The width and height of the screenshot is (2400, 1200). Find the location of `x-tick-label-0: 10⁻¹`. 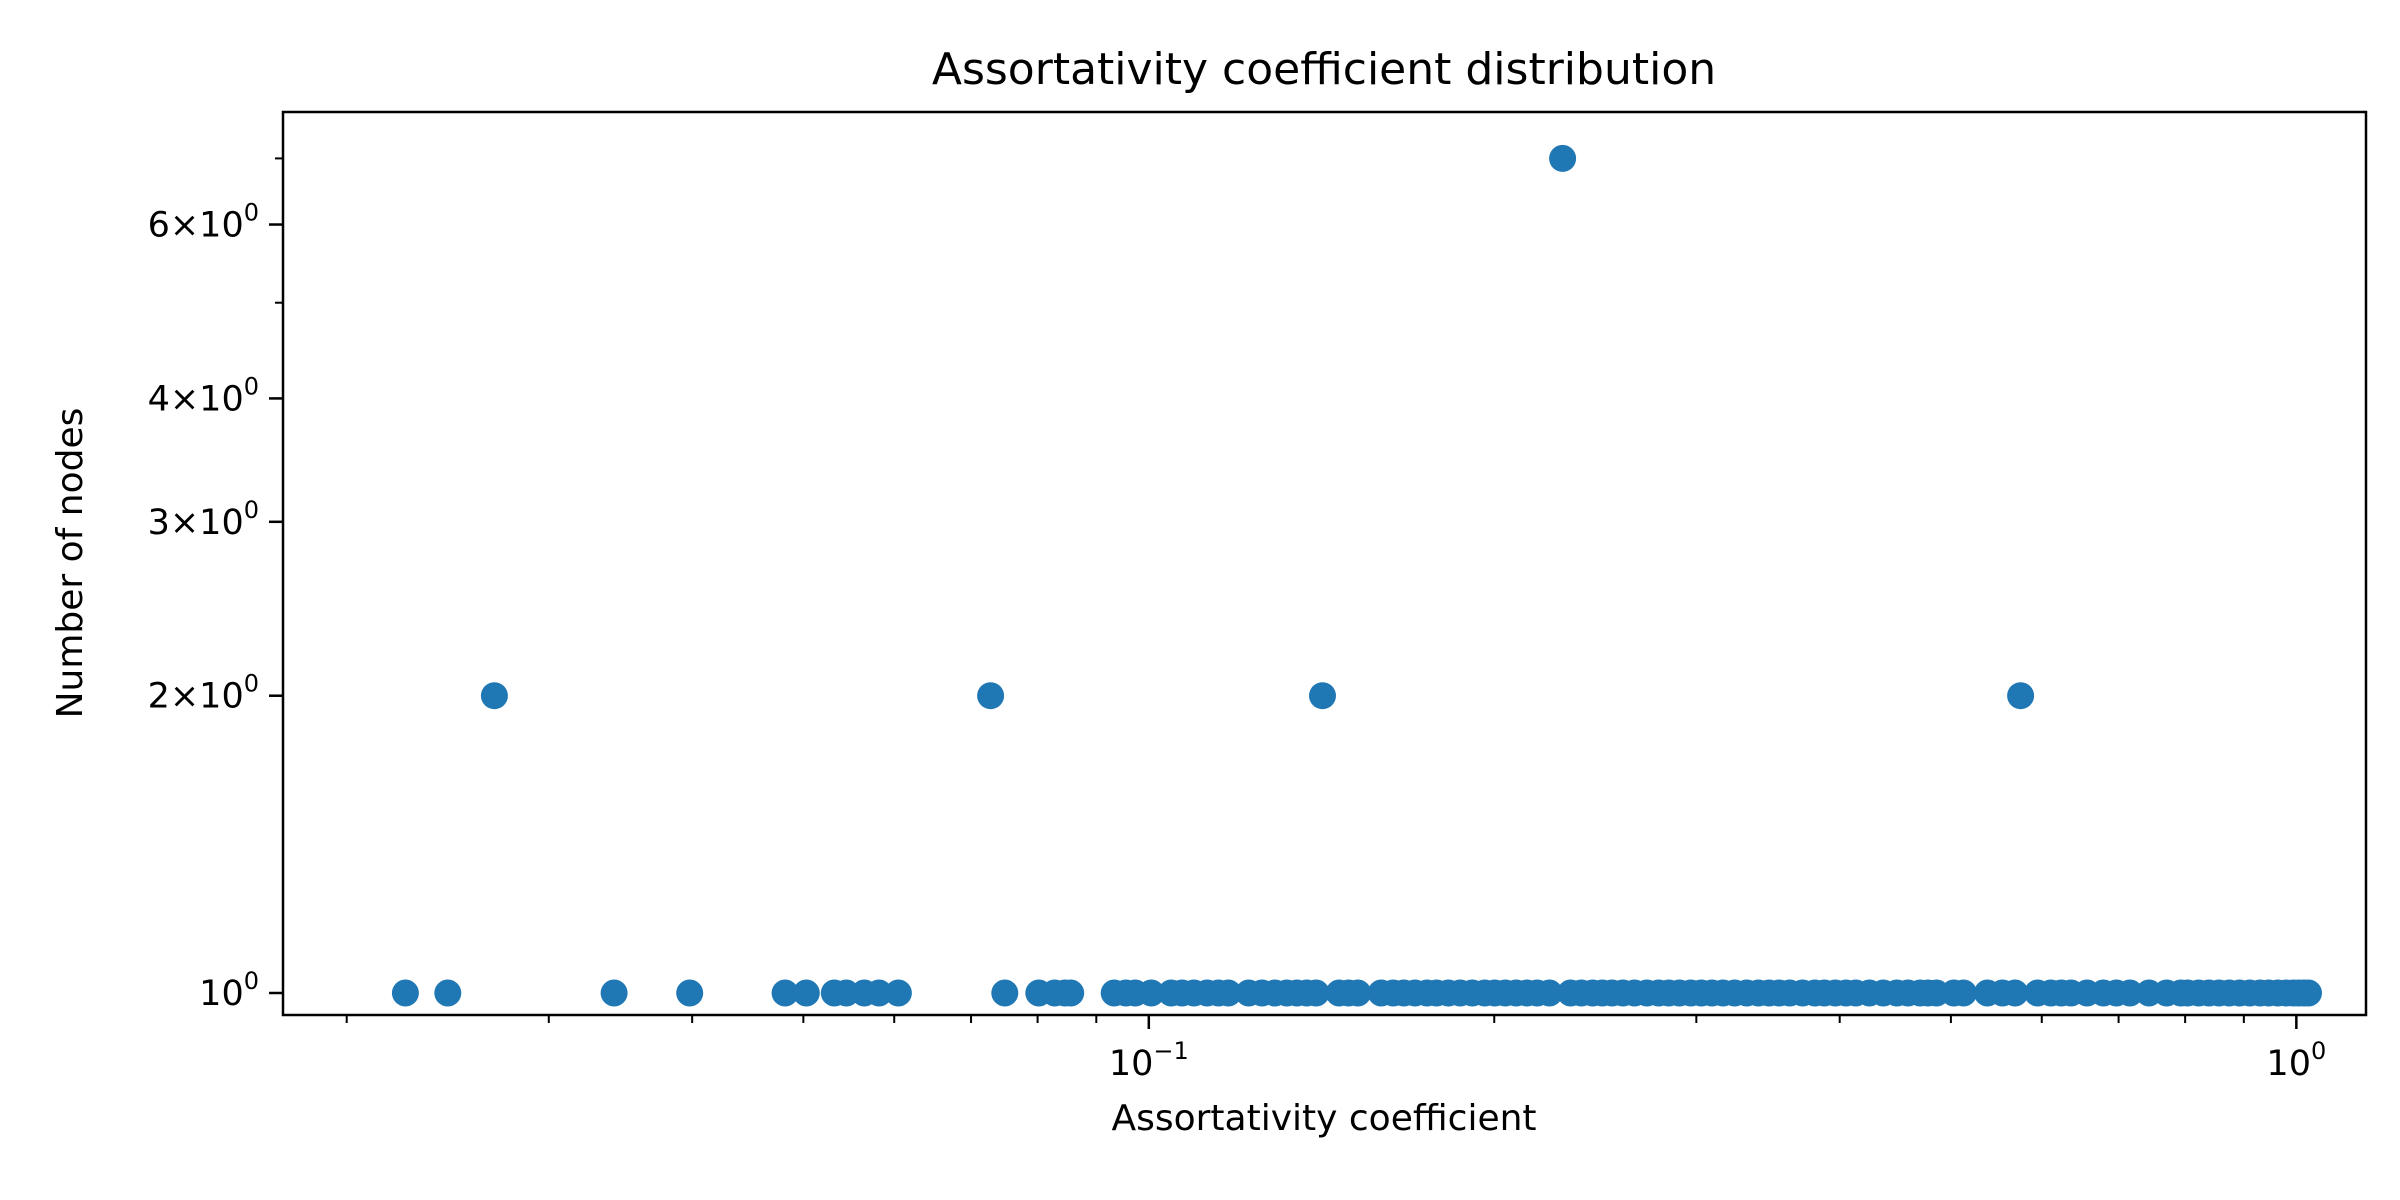

x-tick-label-0: 10⁻¹ is located at coordinates (1149, 1060).